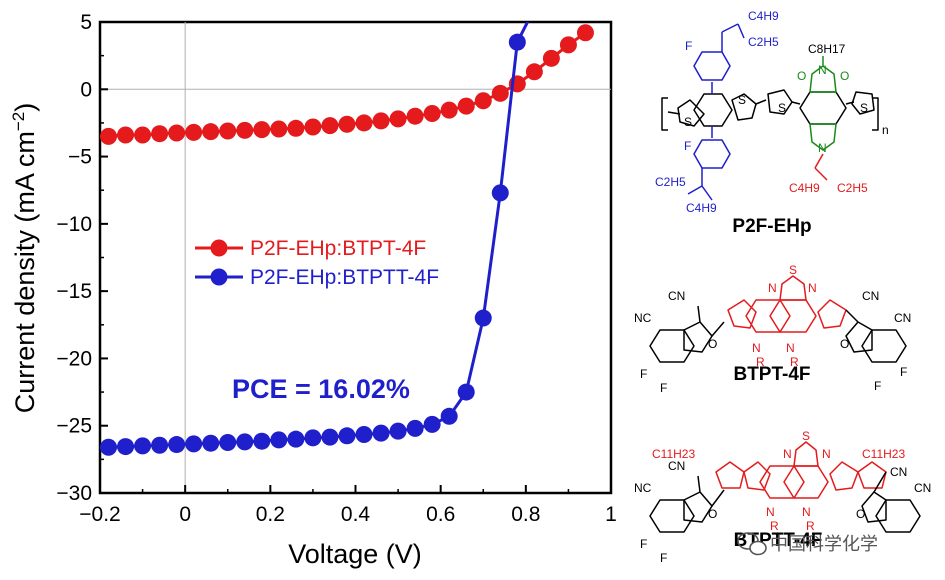 The width and height of the screenshot is (945, 580). I want to click on btpt-r1: R, so click(760, 362).